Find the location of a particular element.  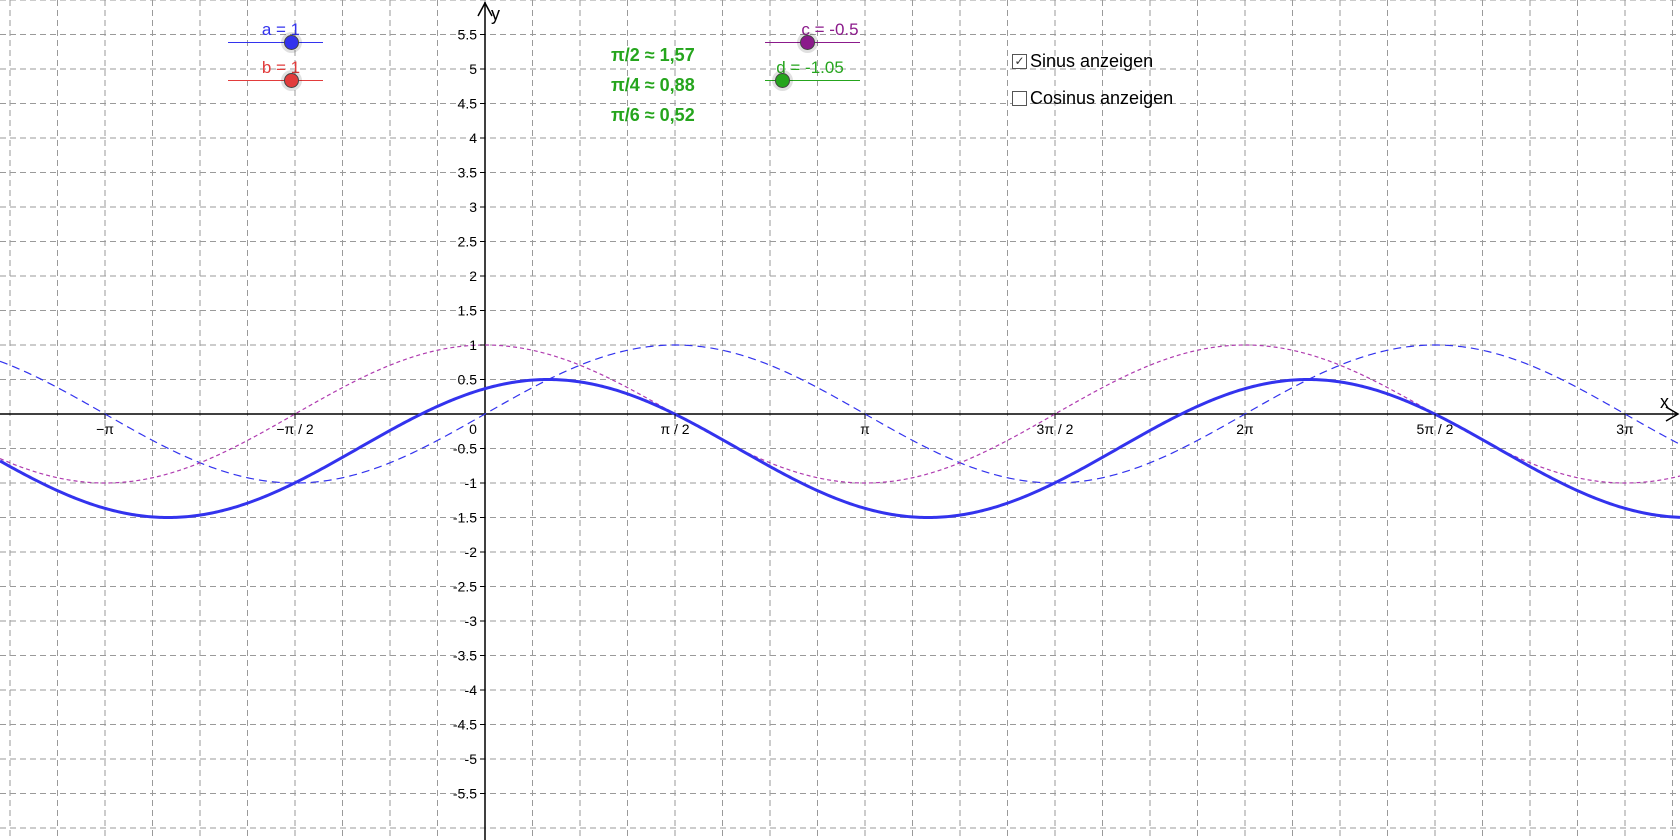

slider-c-handle is located at coordinates (807, 42).